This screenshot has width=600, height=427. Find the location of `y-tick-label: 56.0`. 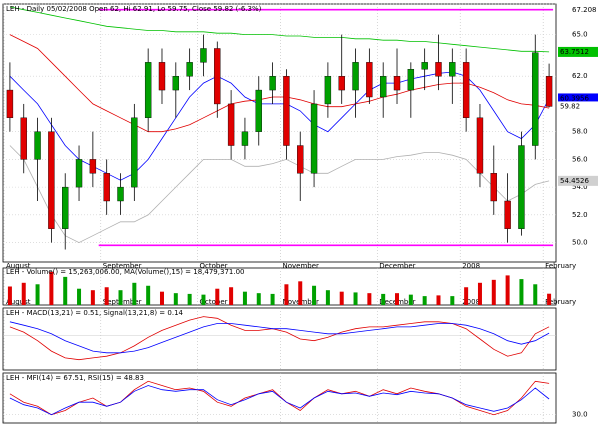

y-tick-label: 56.0 is located at coordinates (580, 159).